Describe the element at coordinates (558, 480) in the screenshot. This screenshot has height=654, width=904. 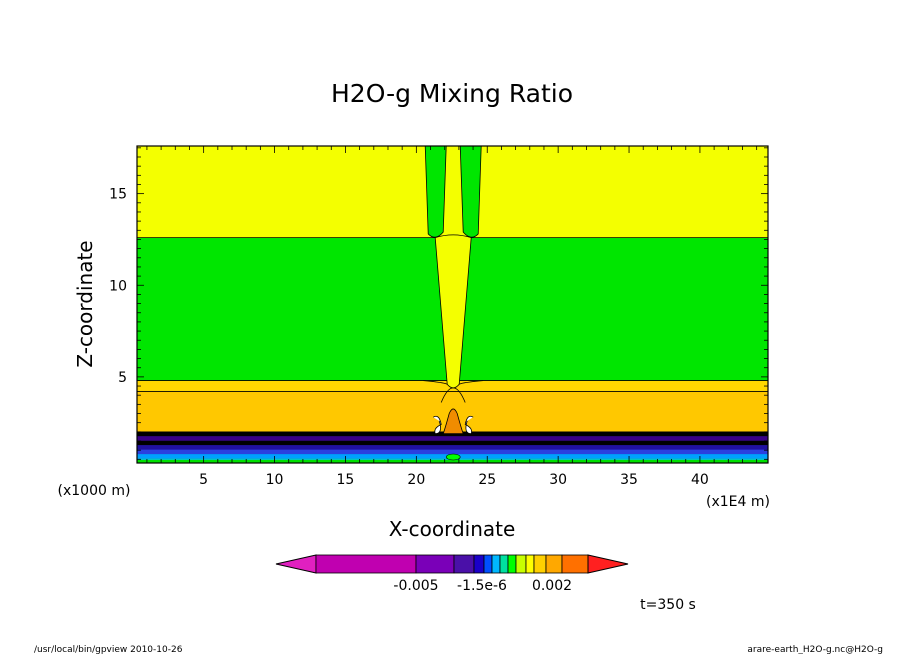
I see `x-tick-label: 30` at that location.